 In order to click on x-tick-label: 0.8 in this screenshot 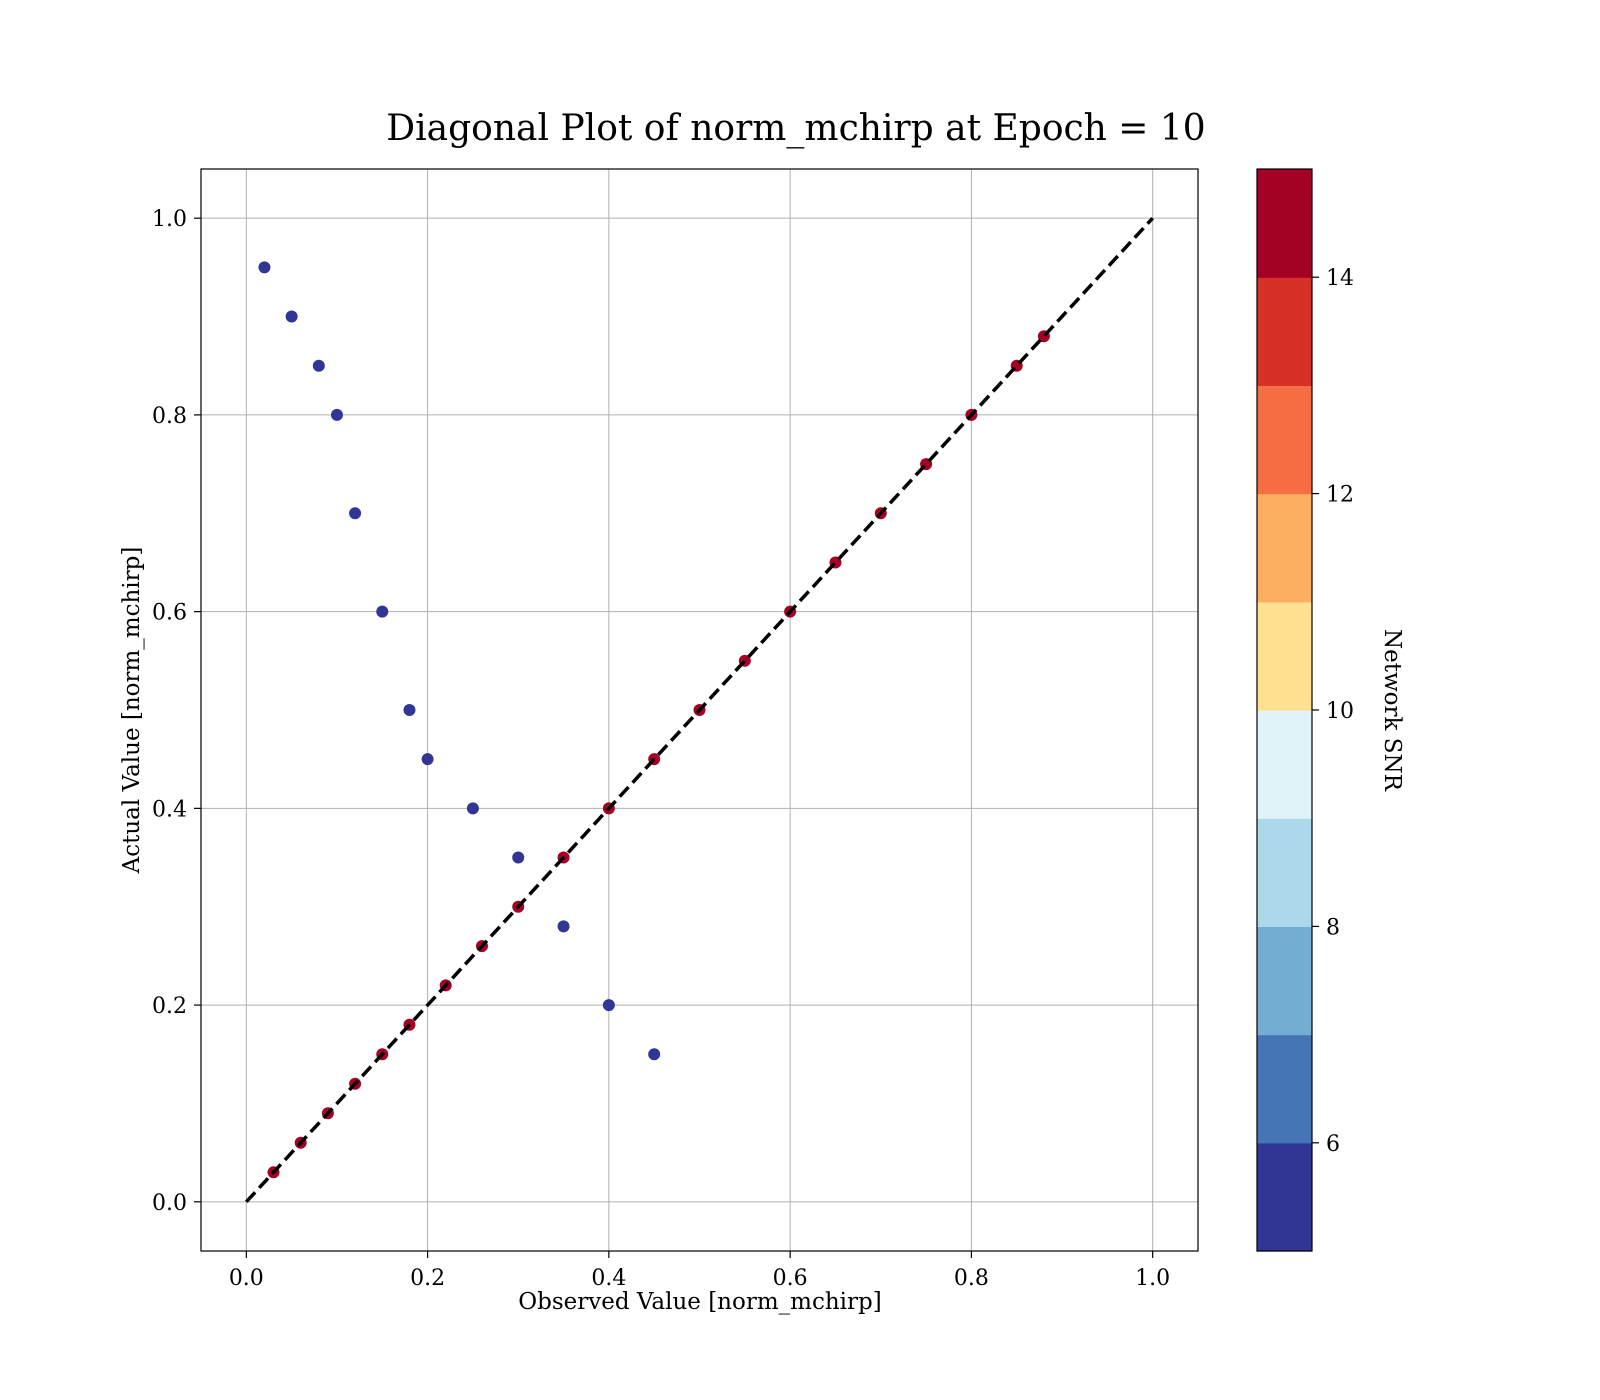, I will do `click(971, 1278)`.